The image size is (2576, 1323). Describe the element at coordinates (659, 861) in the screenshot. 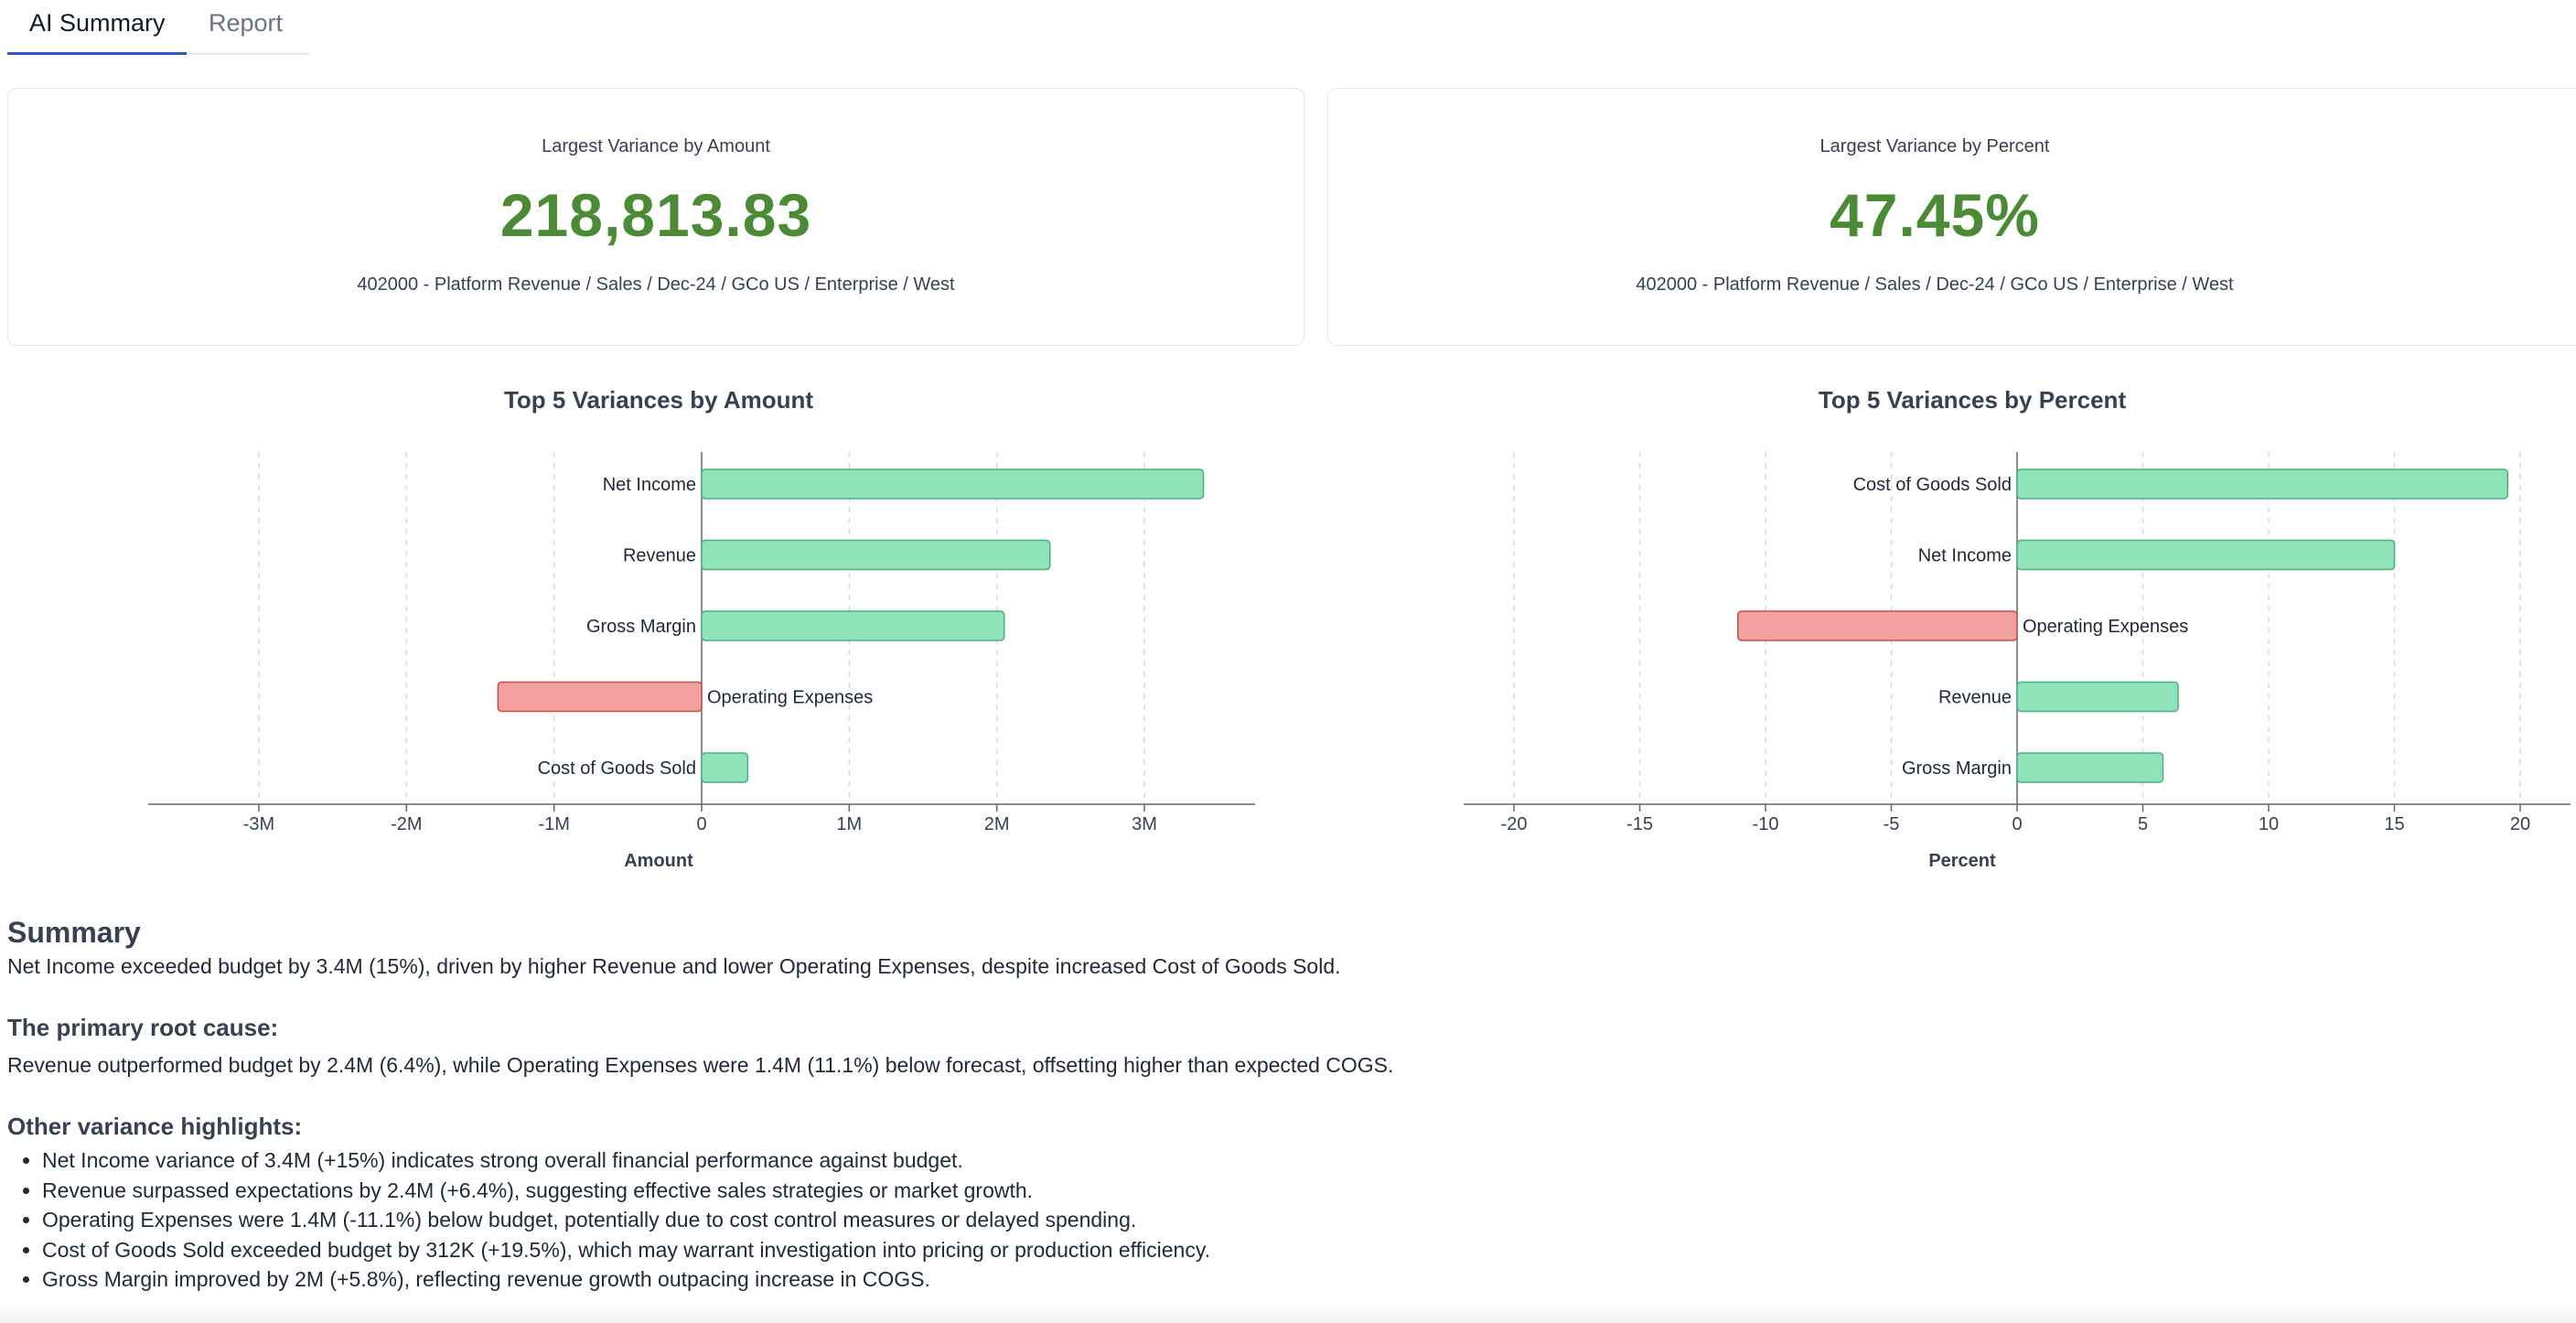

I see `x-axis-label: Amount` at that location.